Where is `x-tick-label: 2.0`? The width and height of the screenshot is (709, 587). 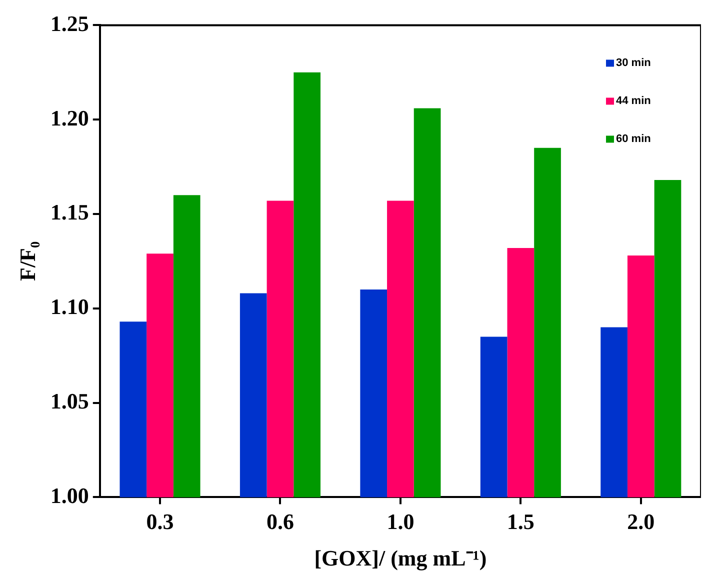 x-tick-label: 2.0 is located at coordinates (641, 521).